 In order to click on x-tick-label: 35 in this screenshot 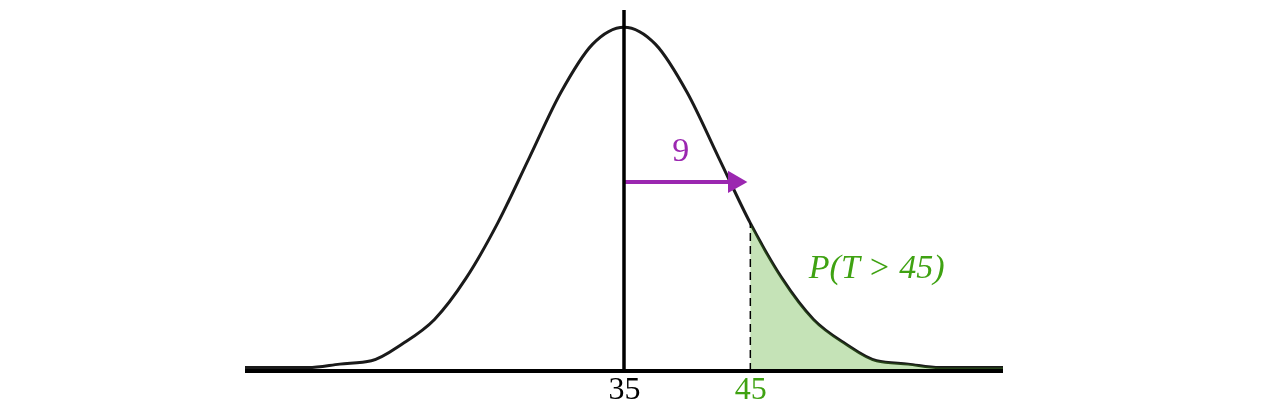, I will do `click(624, 387)`.